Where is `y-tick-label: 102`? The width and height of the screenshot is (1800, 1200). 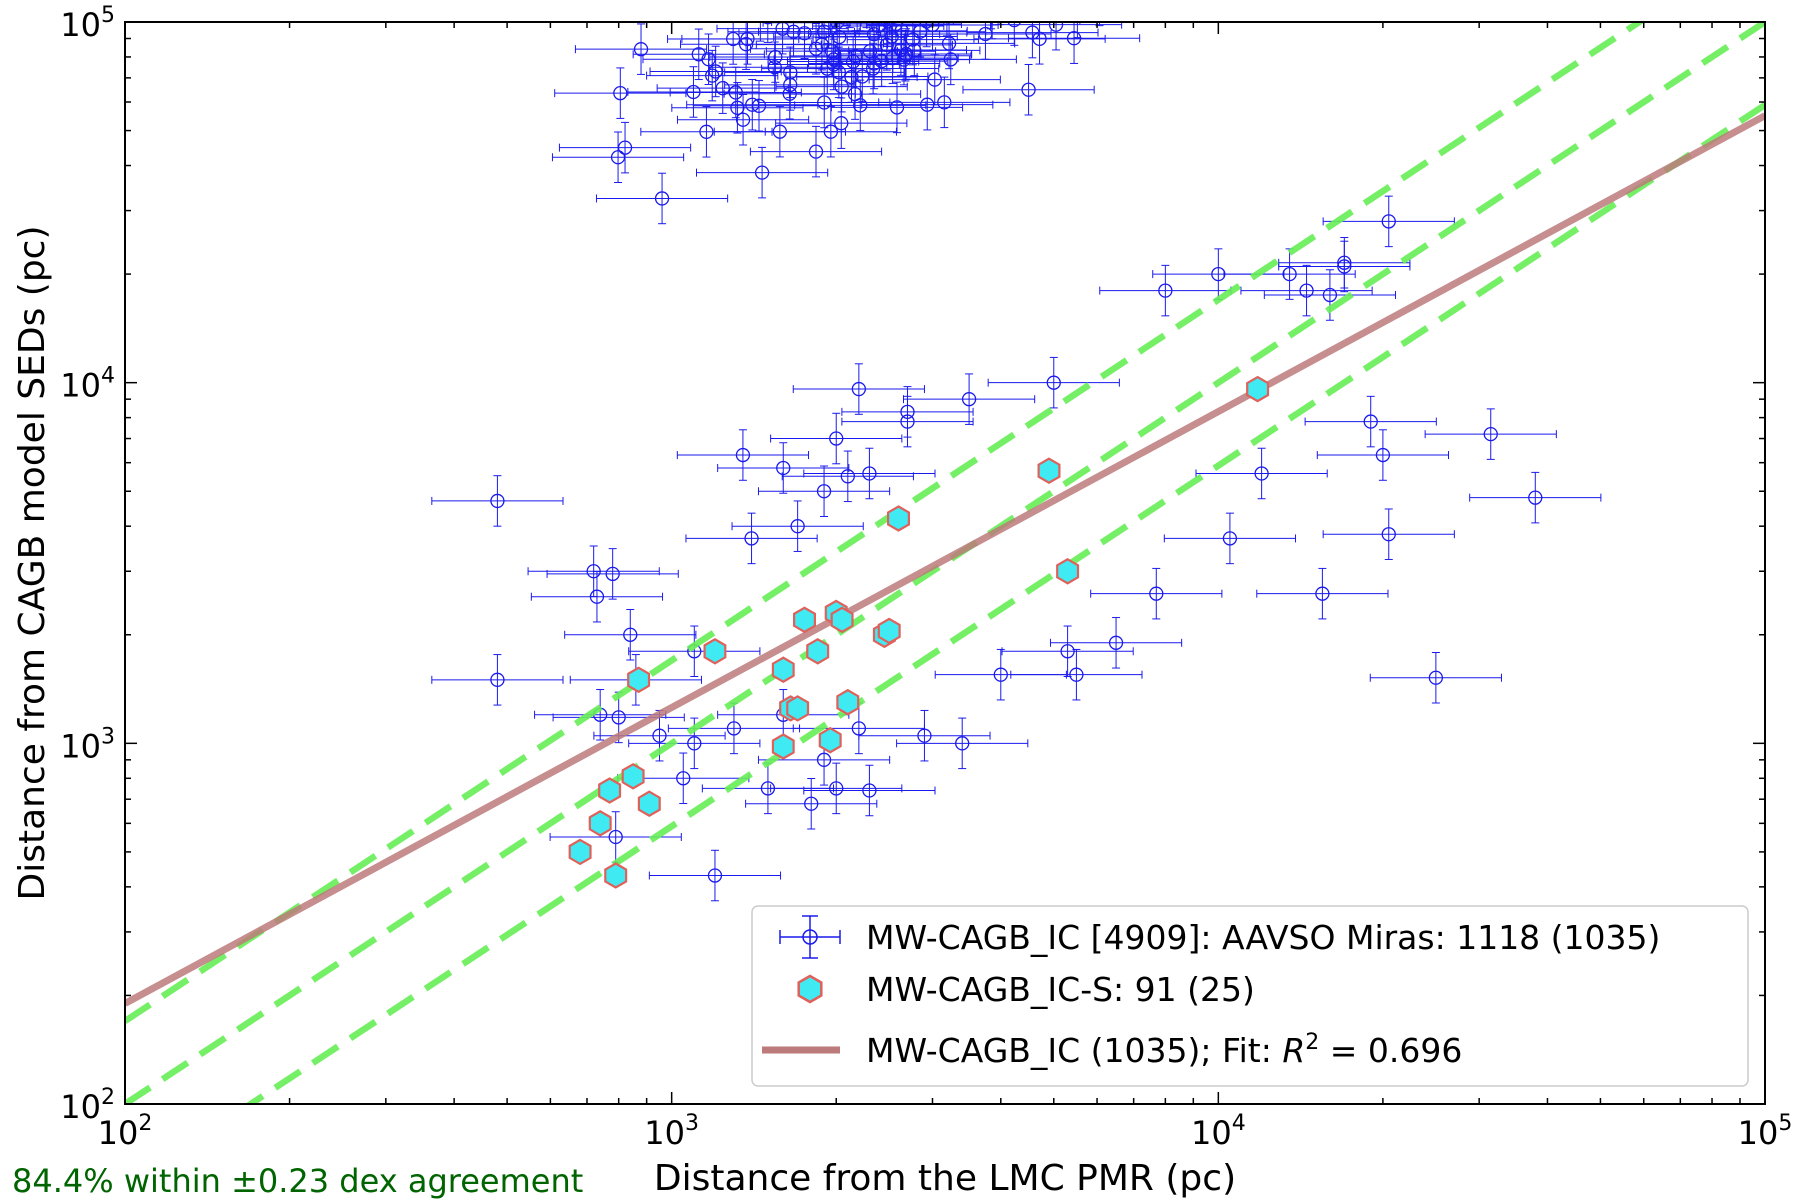
y-tick-label: 102 is located at coordinates (87, 1105).